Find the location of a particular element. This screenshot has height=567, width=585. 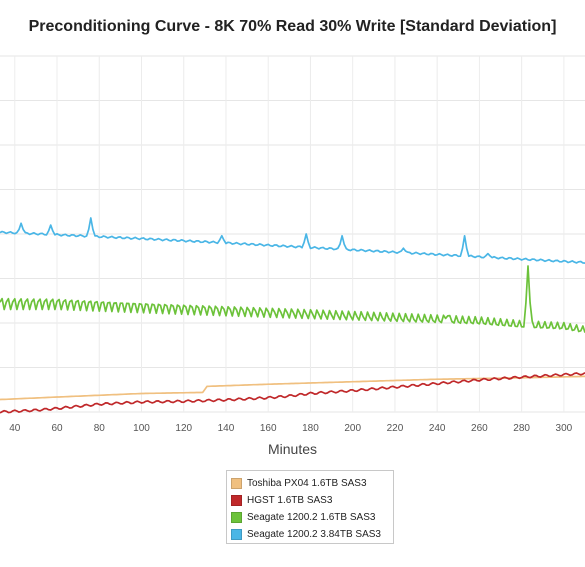

legend-item-seagate-1-6tb: Seagate 1200.2 1.6TB SAS3 is located at coordinates (312, 517).